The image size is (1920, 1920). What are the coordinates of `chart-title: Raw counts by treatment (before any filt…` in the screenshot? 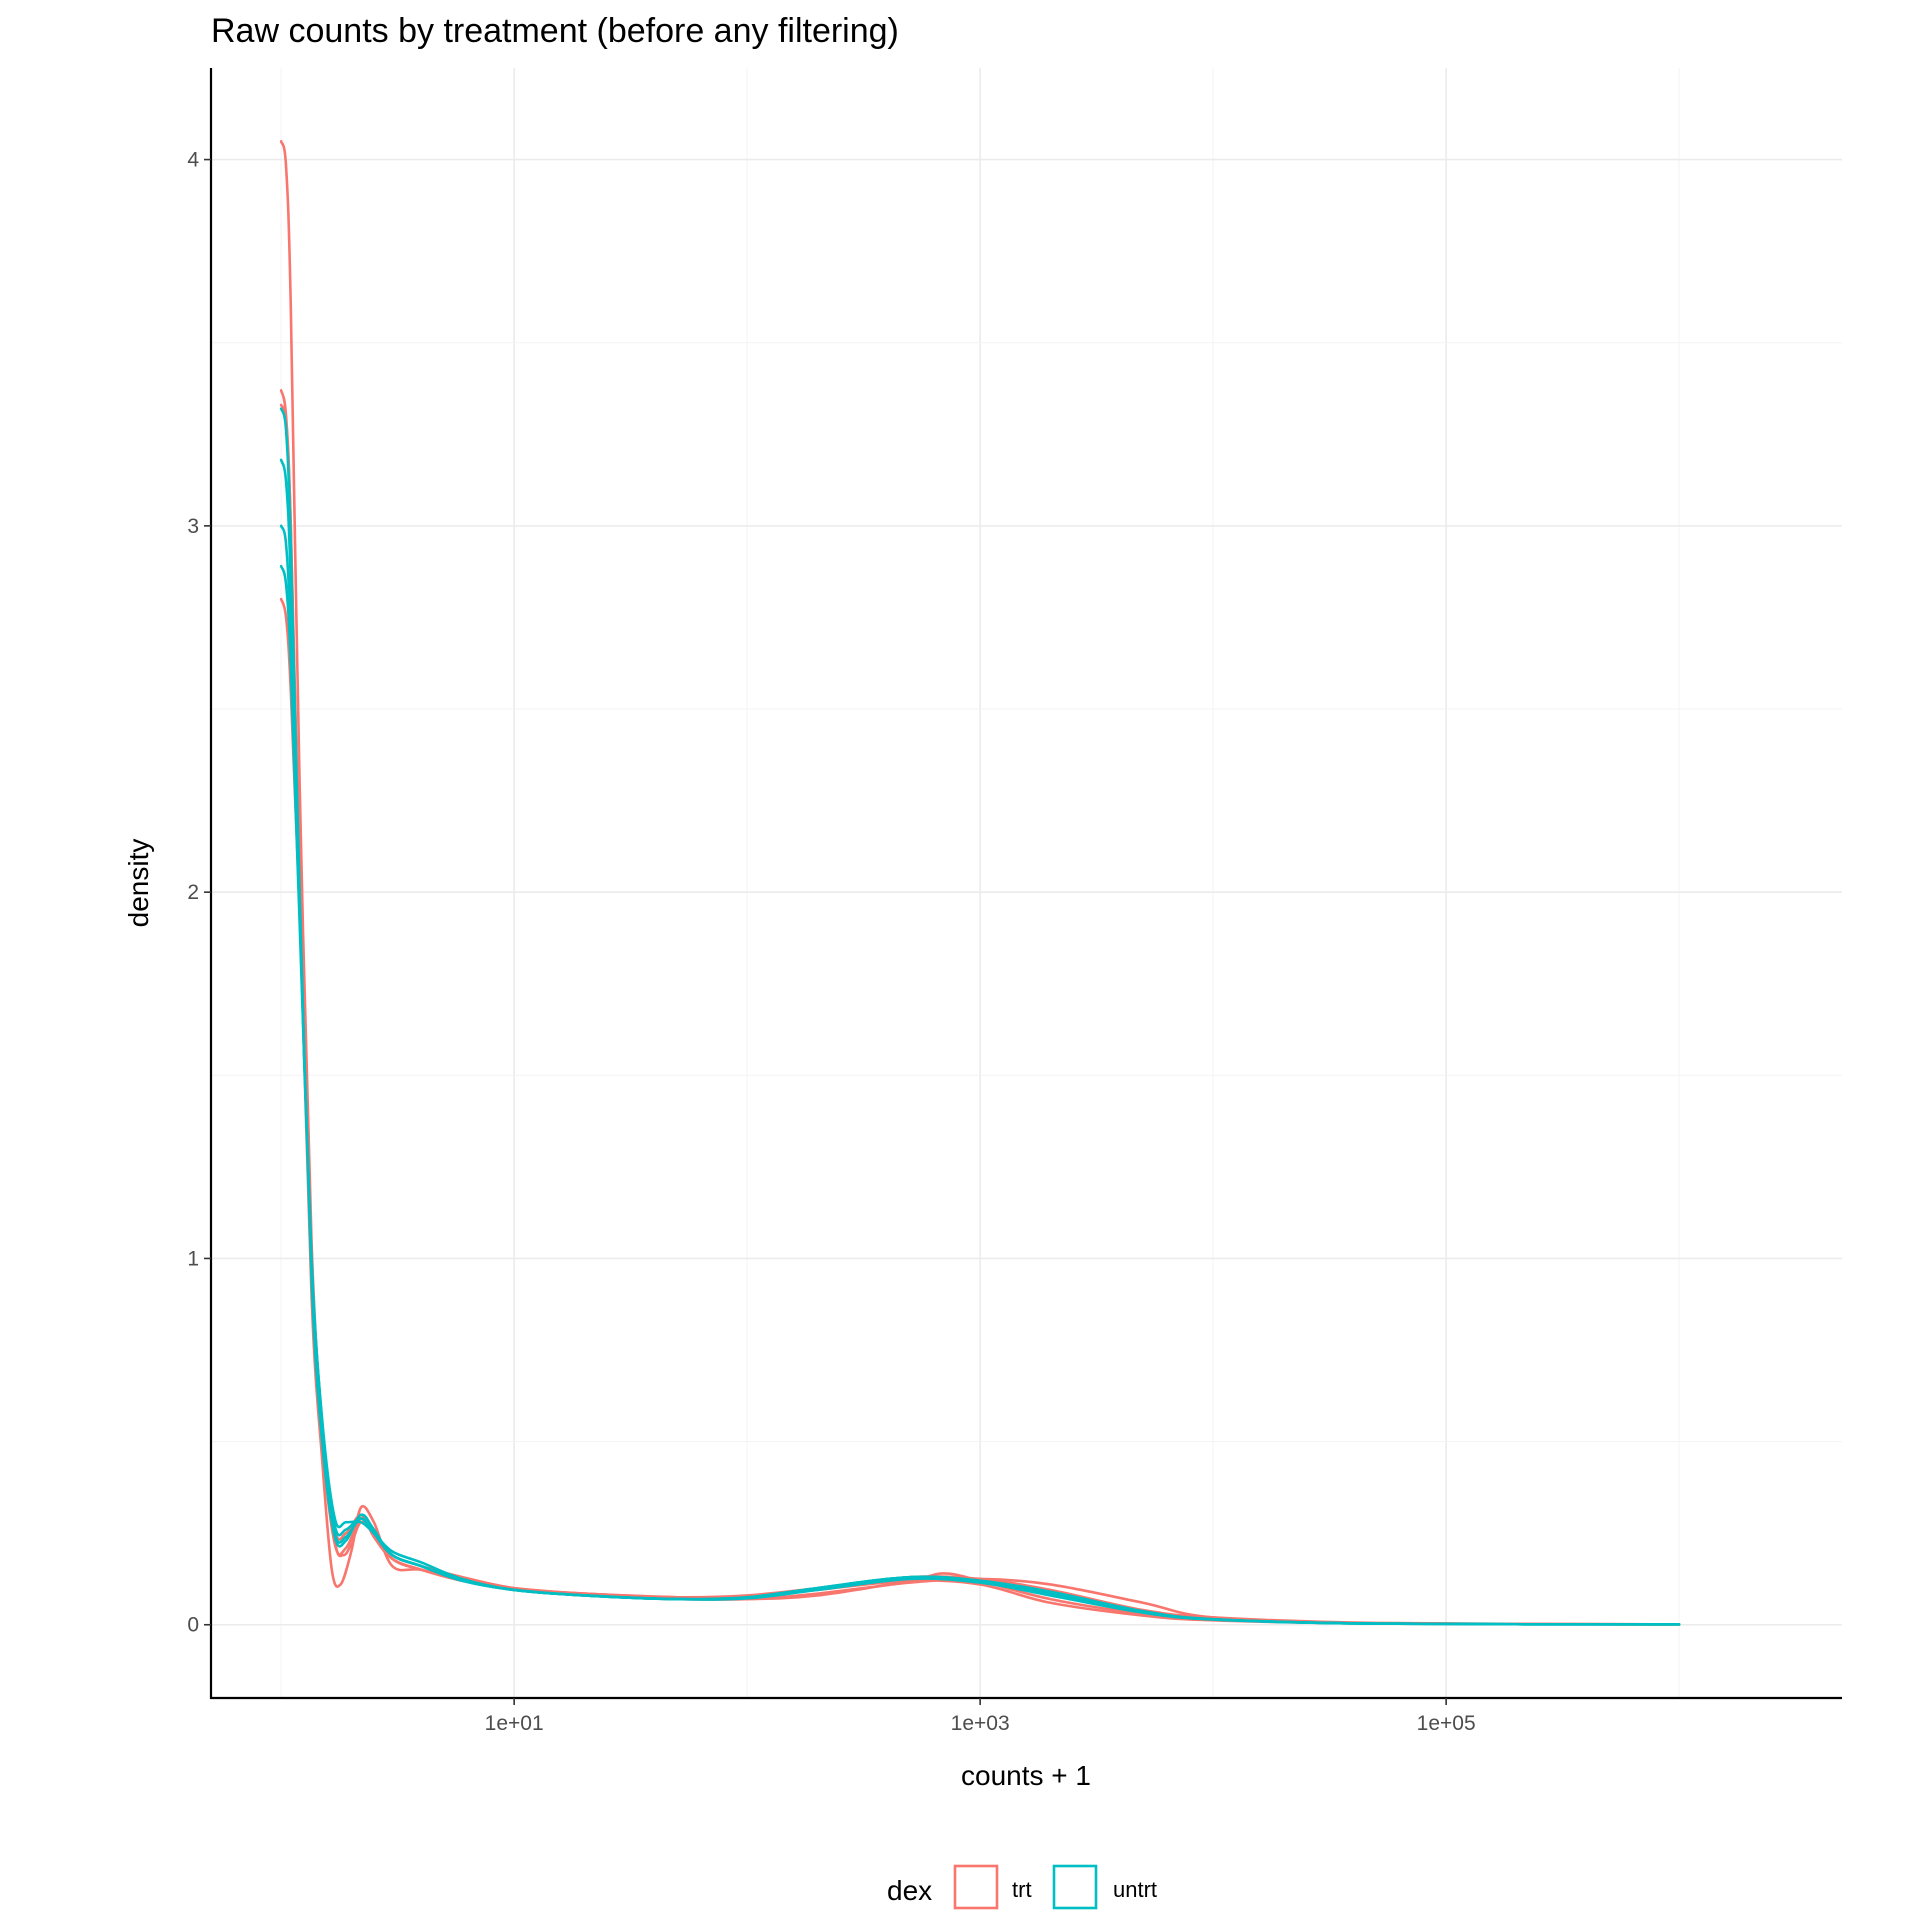 It's located at (555, 31).